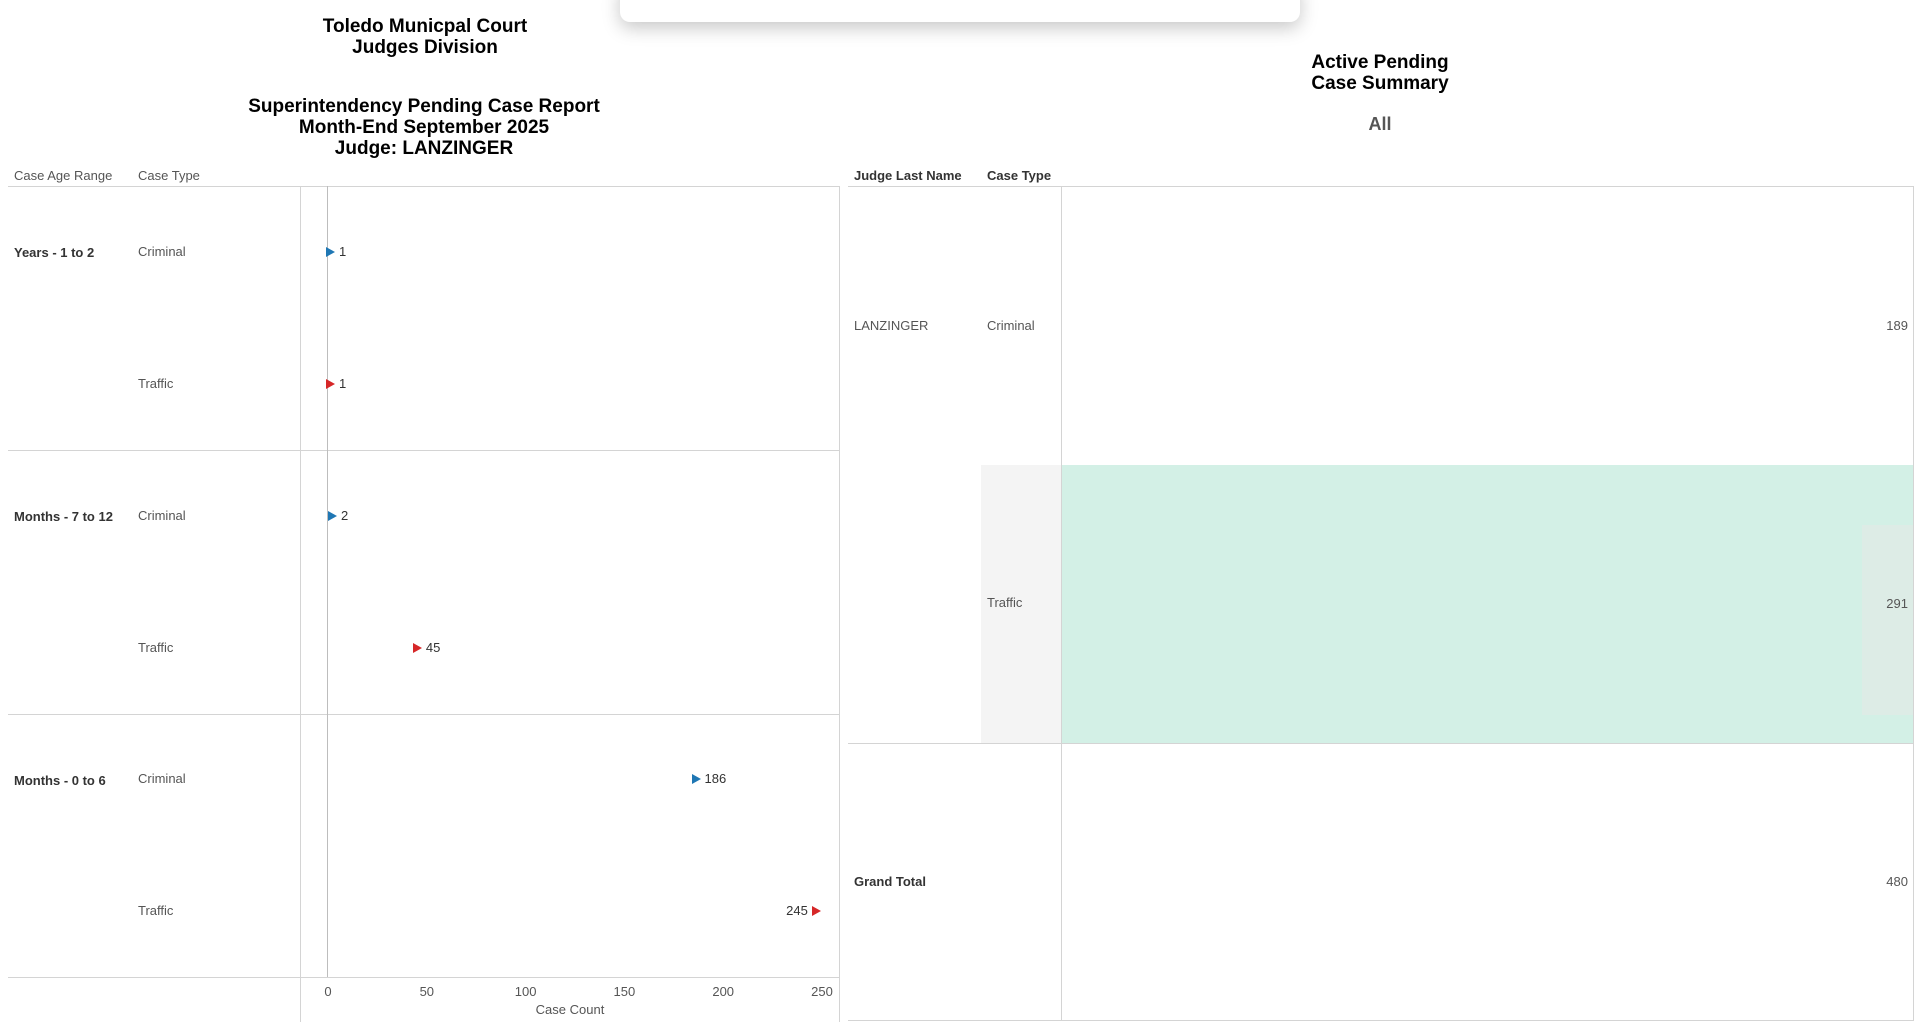 The height and width of the screenshot is (1022, 1915). Describe the element at coordinates (336, 383) in the screenshot. I see `data-point-years-traffic: 1` at that location.